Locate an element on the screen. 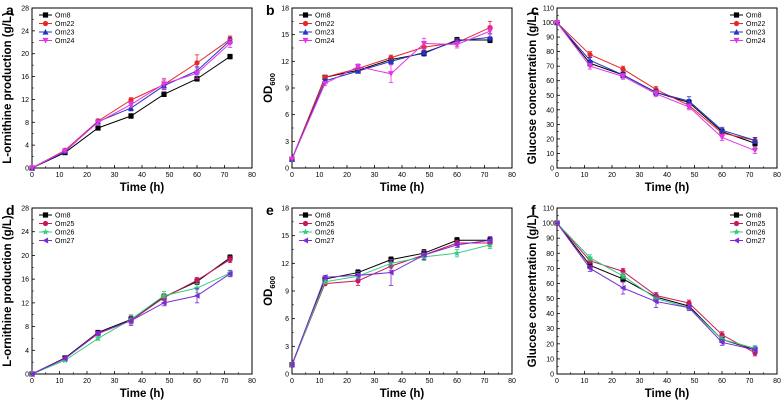 Image resolution: width=784 pixels, height=409 pixels. y-axis-title: Glucose concentration (g/L) is located at coordinates (533, 87).